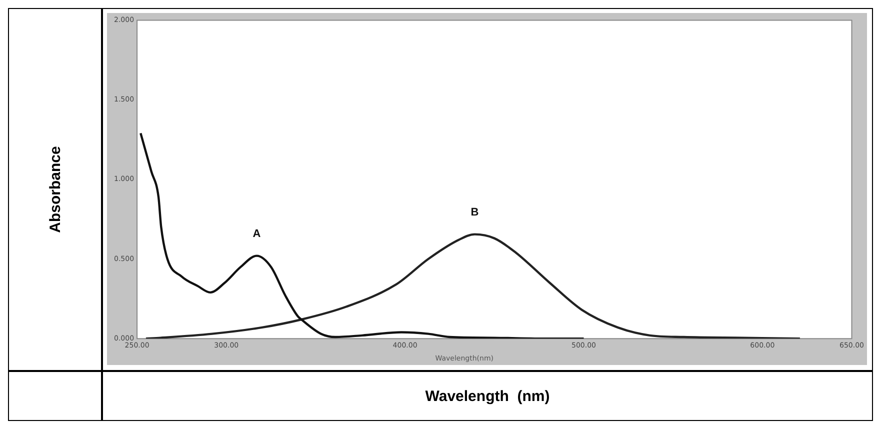  Describe the element at coordinates (55, 189) in the screenshot. I see `y-axis-title: Absorbance` at that location.